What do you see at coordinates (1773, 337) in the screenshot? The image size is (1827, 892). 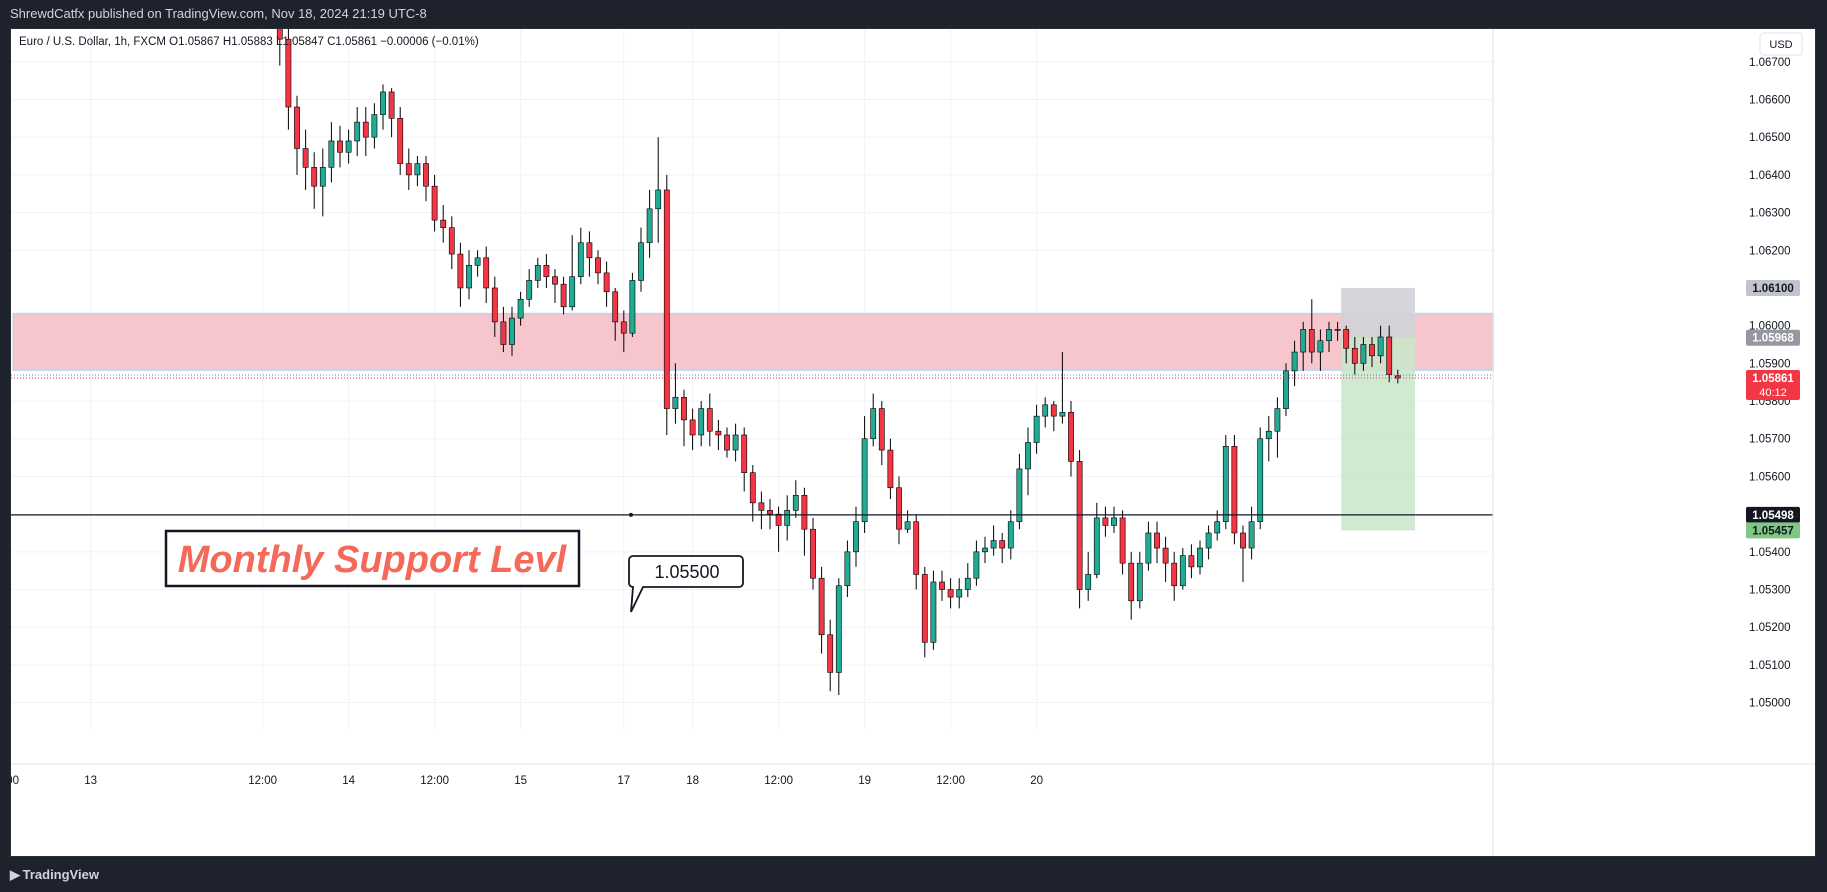 I see `entry-price-tag-bg` at bounding box center [1773, 337].